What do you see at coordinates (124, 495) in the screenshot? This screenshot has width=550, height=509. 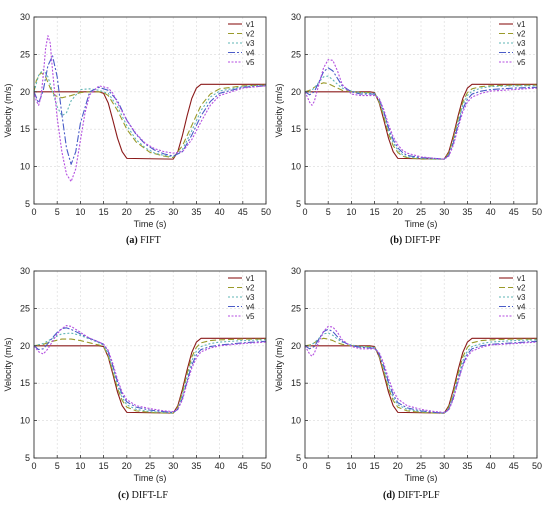 I see `caption-c-label: (c)` at bounding box center [124, 495].